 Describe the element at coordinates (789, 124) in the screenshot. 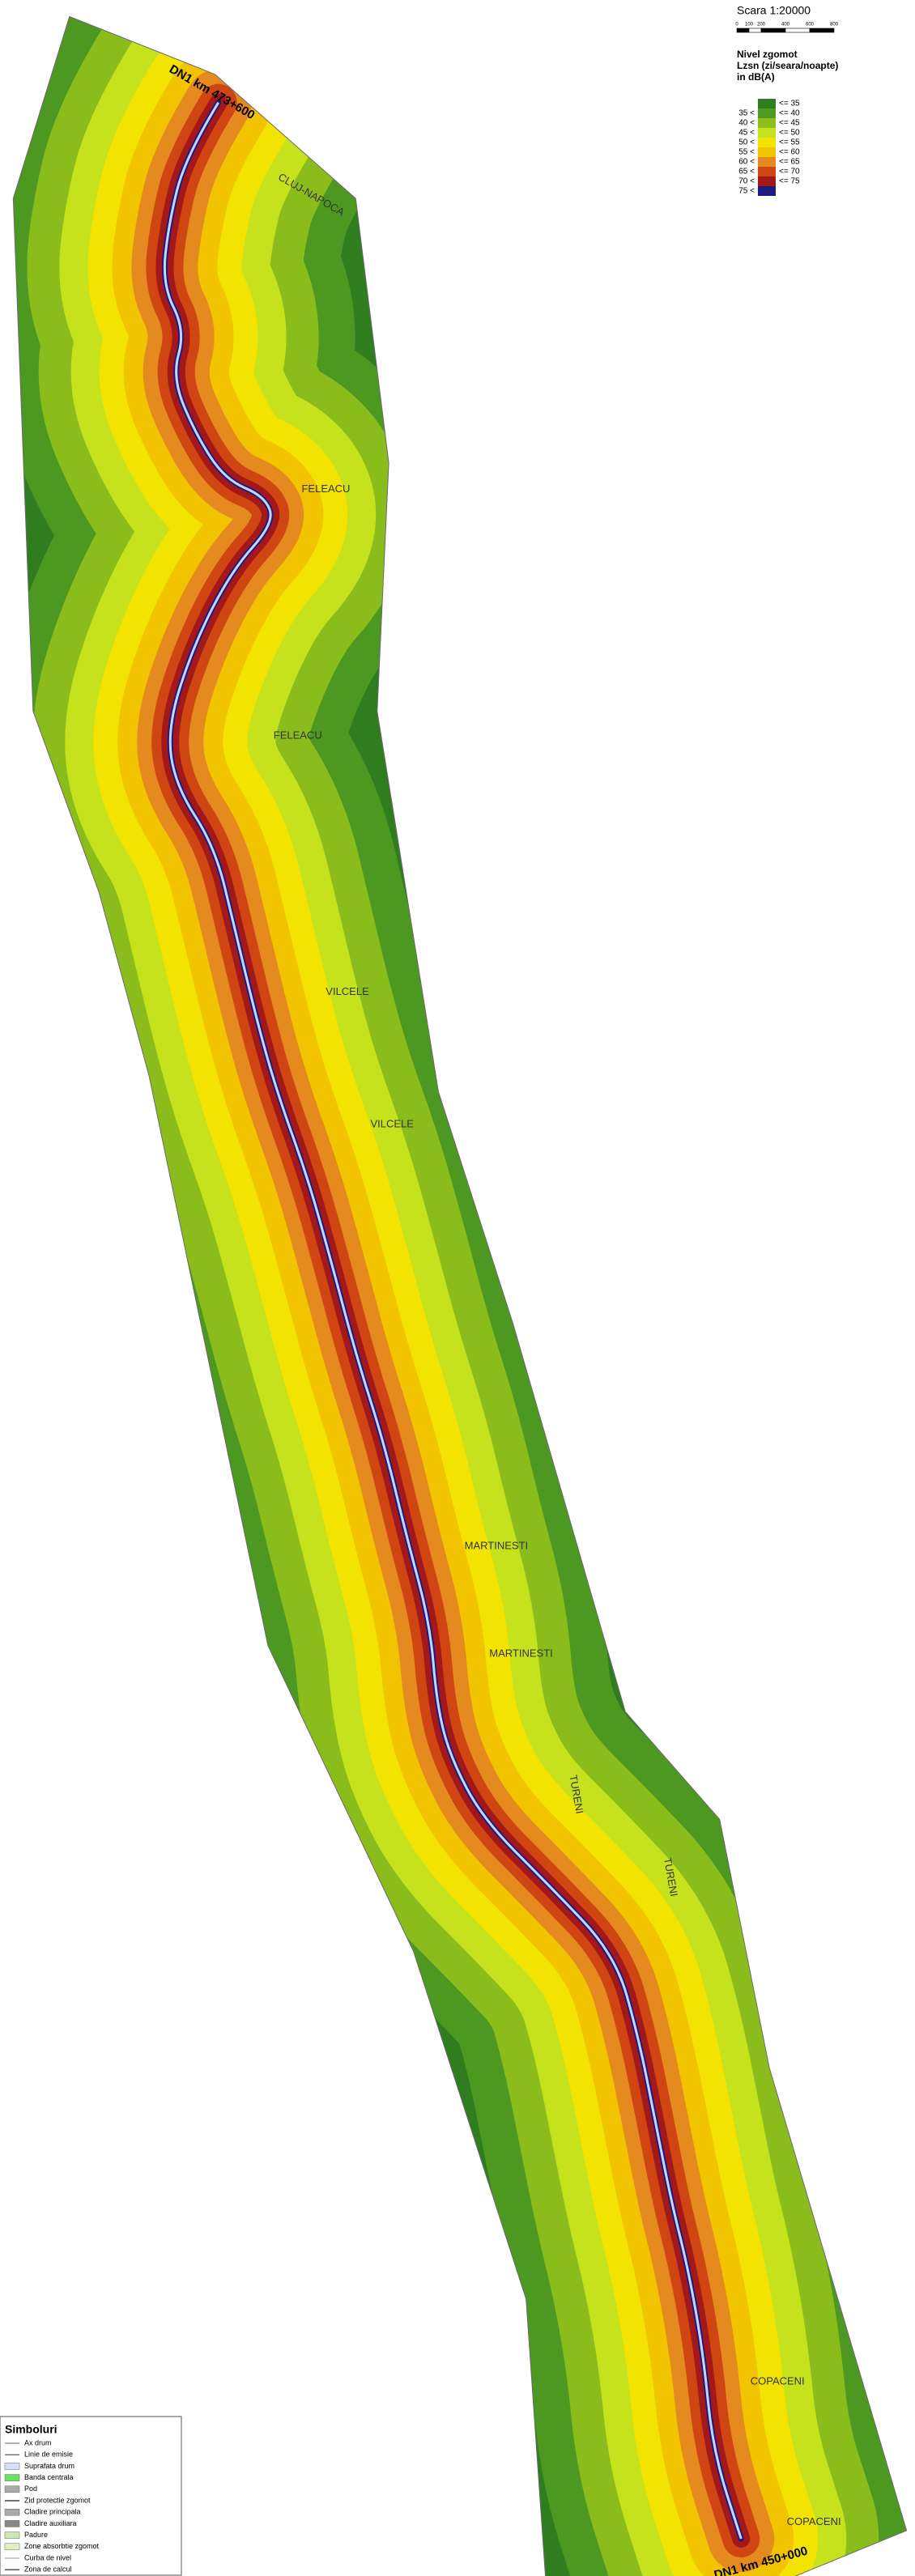

I see `legend-upper: <= 45` at that location.